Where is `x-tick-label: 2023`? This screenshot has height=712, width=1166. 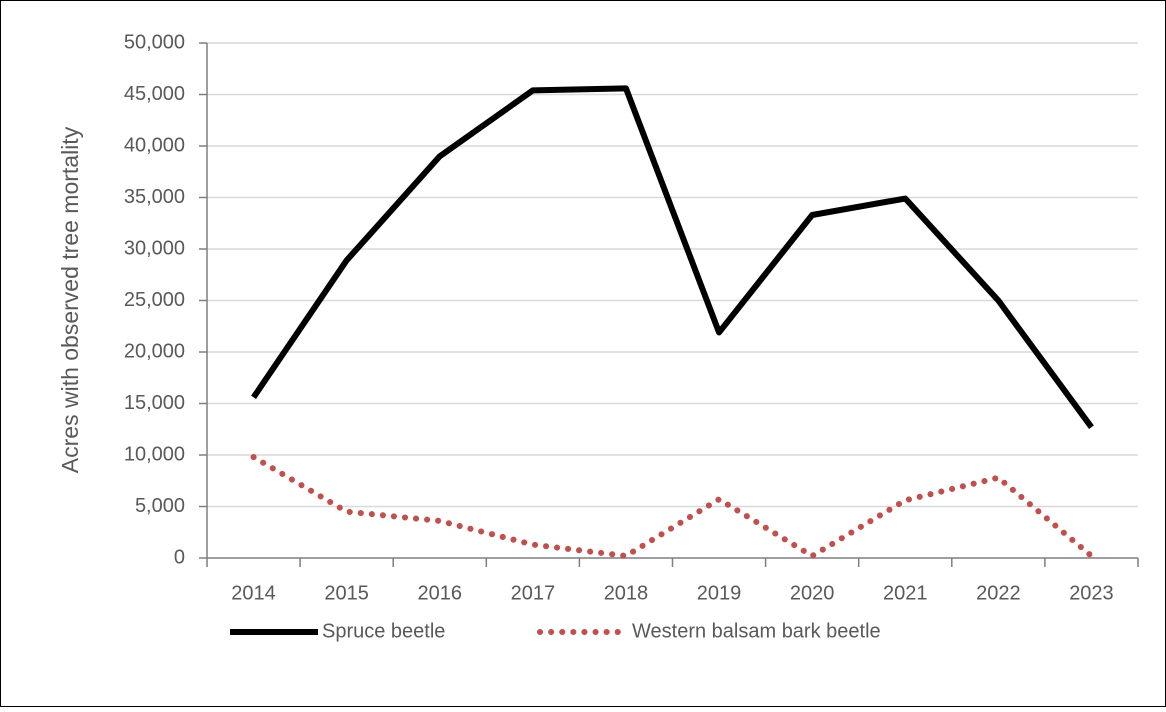 x-tick-label: 2023 is located at coordinates (1091, 593).